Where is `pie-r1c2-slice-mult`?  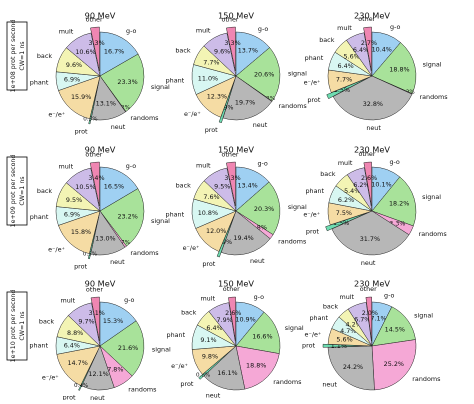
pie-r1c2-slice-mult is located at coordinates (220, 54).